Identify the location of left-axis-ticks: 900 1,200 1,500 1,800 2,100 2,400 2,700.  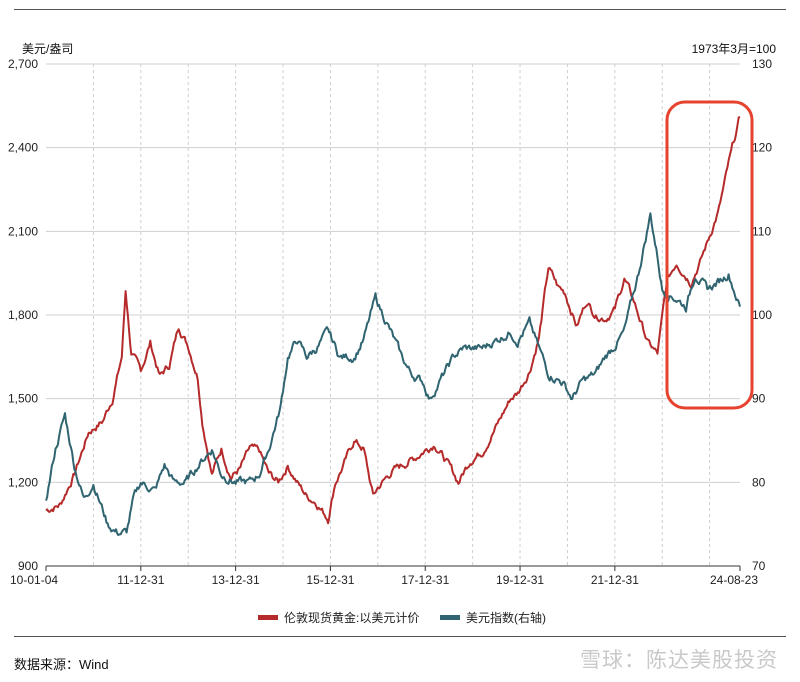
(23, 315).